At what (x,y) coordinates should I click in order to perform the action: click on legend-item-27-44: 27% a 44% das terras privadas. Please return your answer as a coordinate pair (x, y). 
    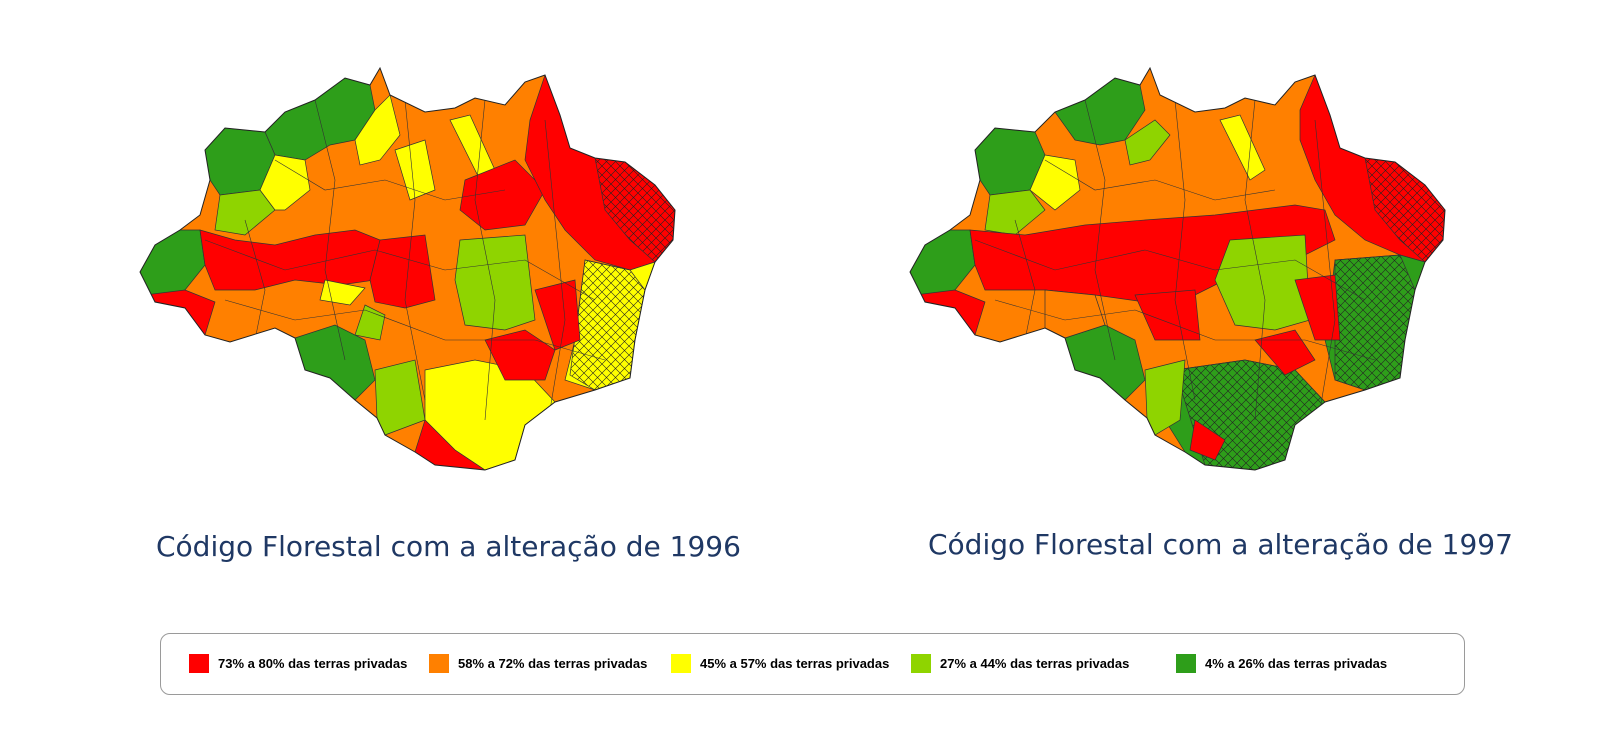
    Looking at the image, I should click on (1020, 663).